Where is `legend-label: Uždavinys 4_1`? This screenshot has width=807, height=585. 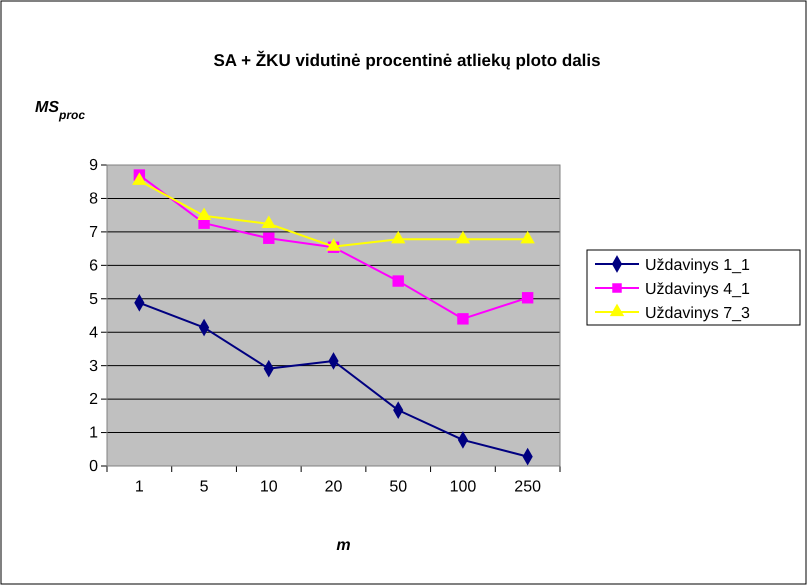
legend-label: Uždavinys 4_1 is located at coordinates (697, 289).